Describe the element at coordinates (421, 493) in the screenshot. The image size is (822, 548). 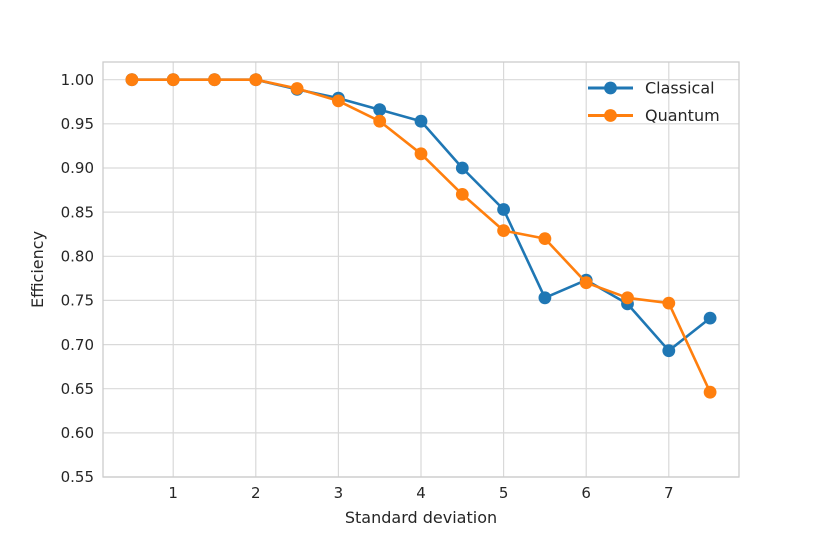
I see `x-tick-label: 4` at that location.